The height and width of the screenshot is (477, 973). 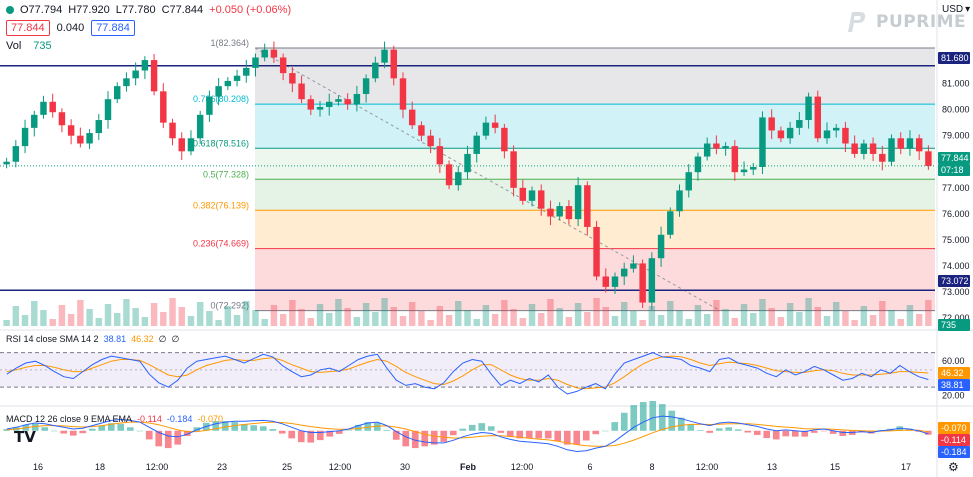 What do you see at coordinates (956, 136) in the screenshot?
I see `price-axis-tick: 79.000` at bounding box center [956, 136].